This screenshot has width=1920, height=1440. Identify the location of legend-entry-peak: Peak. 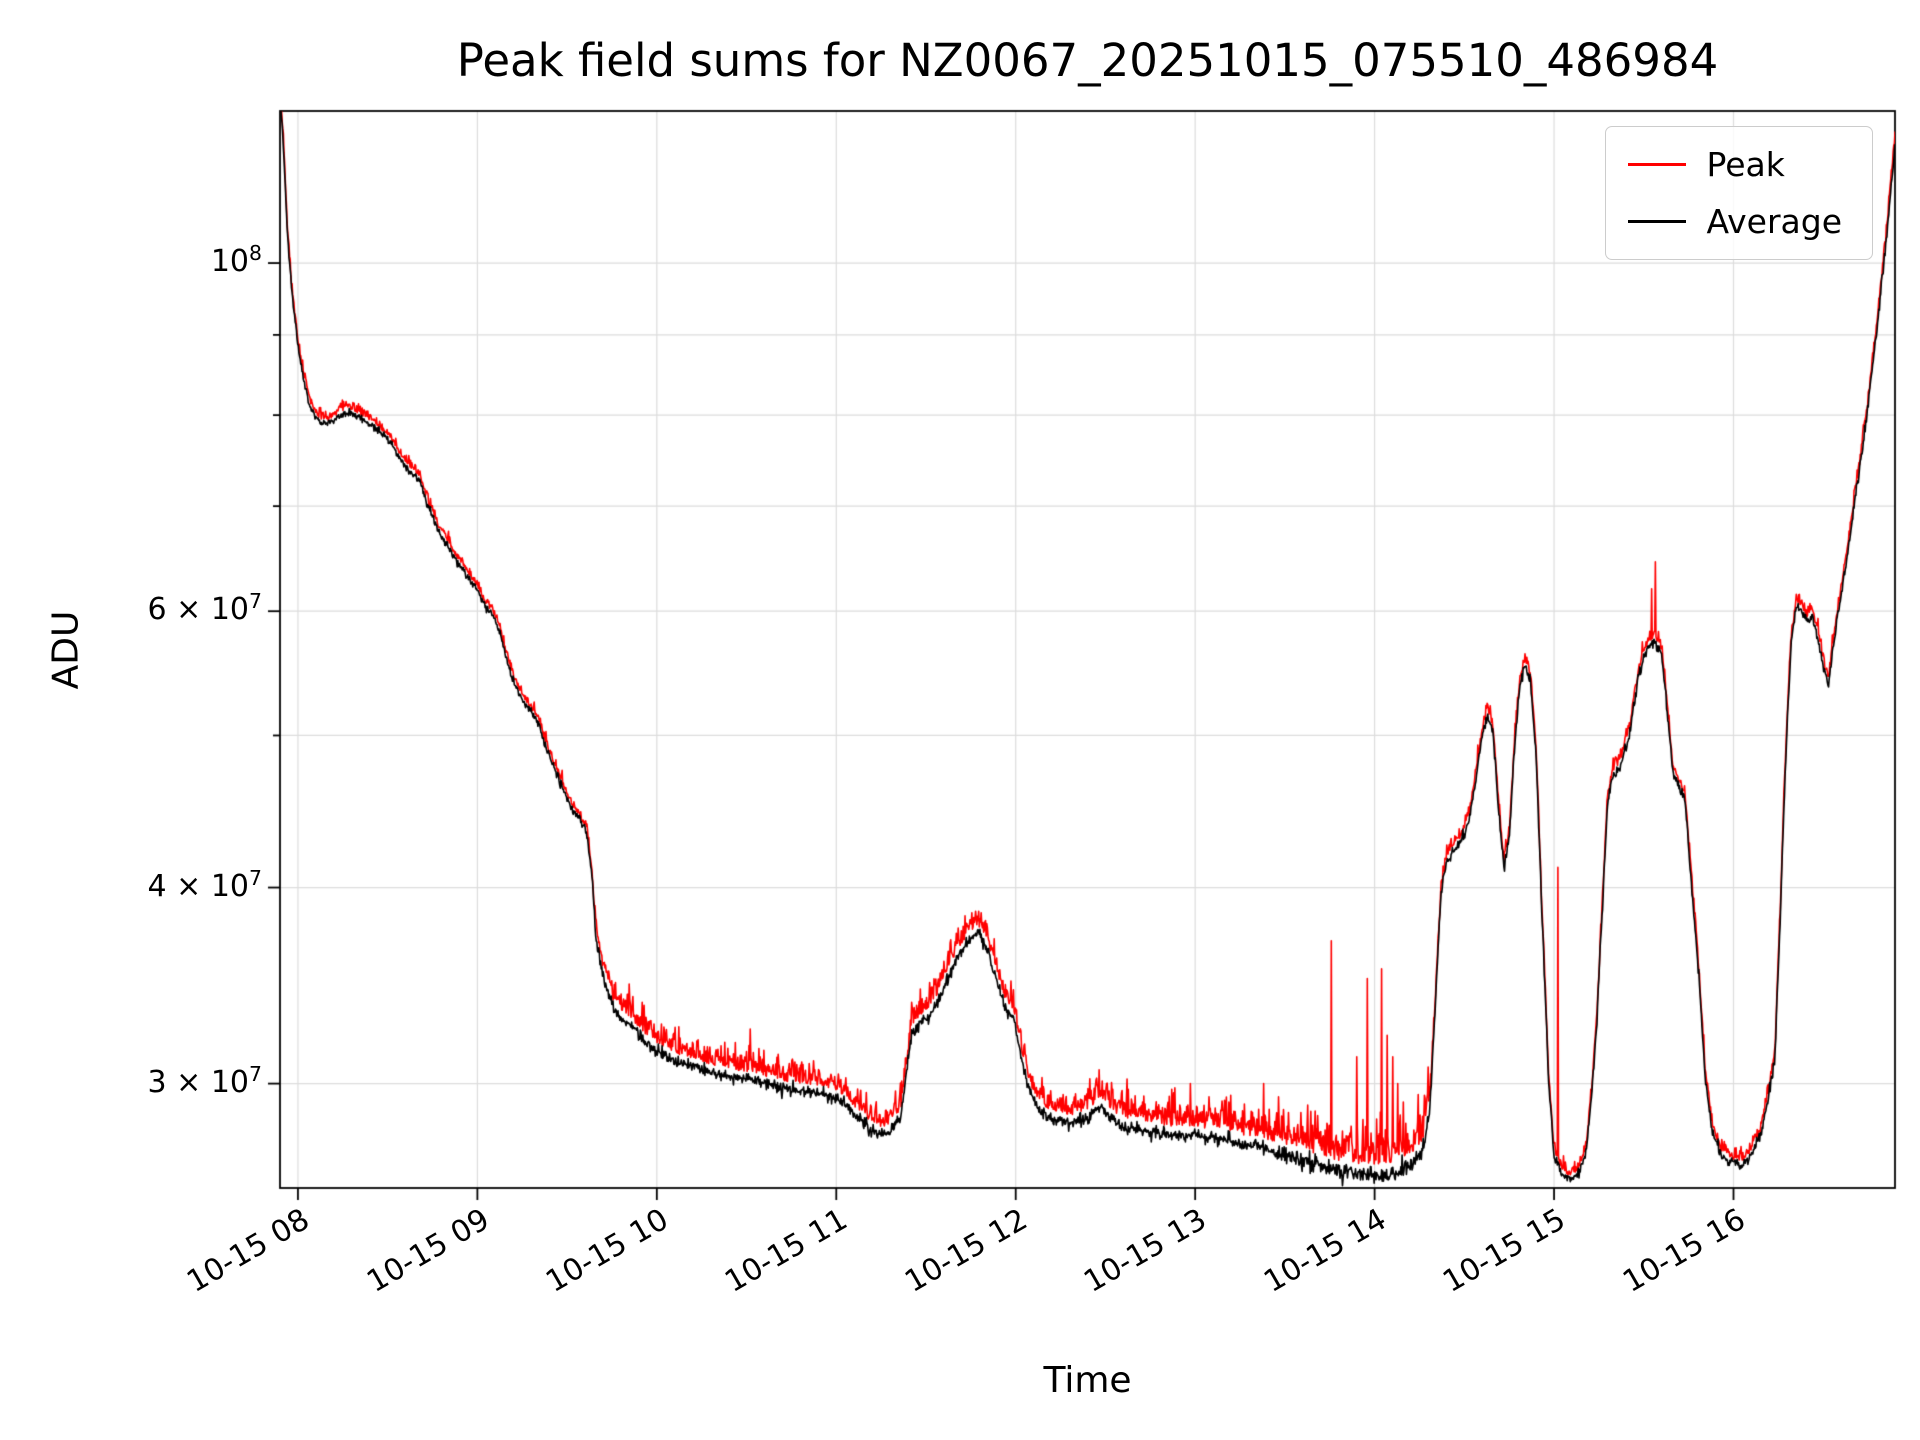
(1735, 164).